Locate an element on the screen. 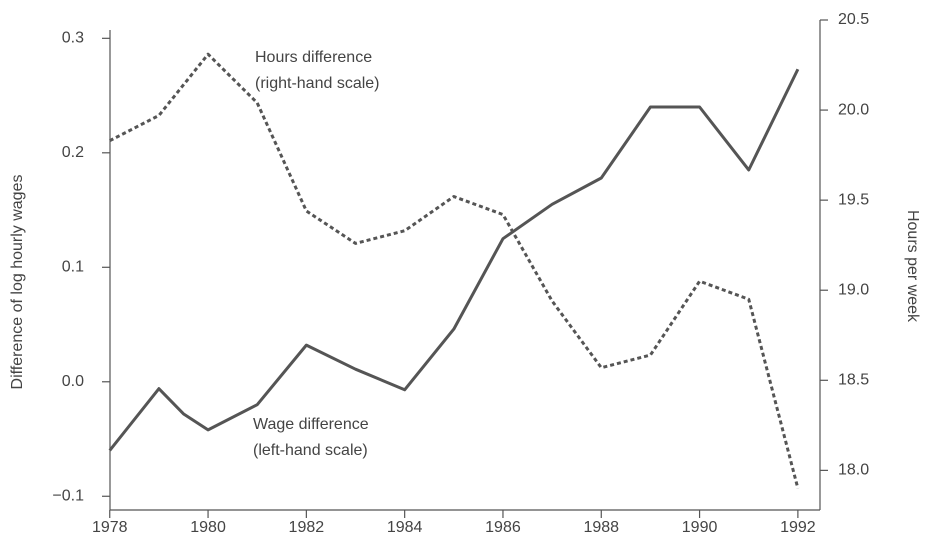 Image resolution: width=926 pixels, height=536 pixels. x-tick-label: 1990 is located at coordinates (700, 527).